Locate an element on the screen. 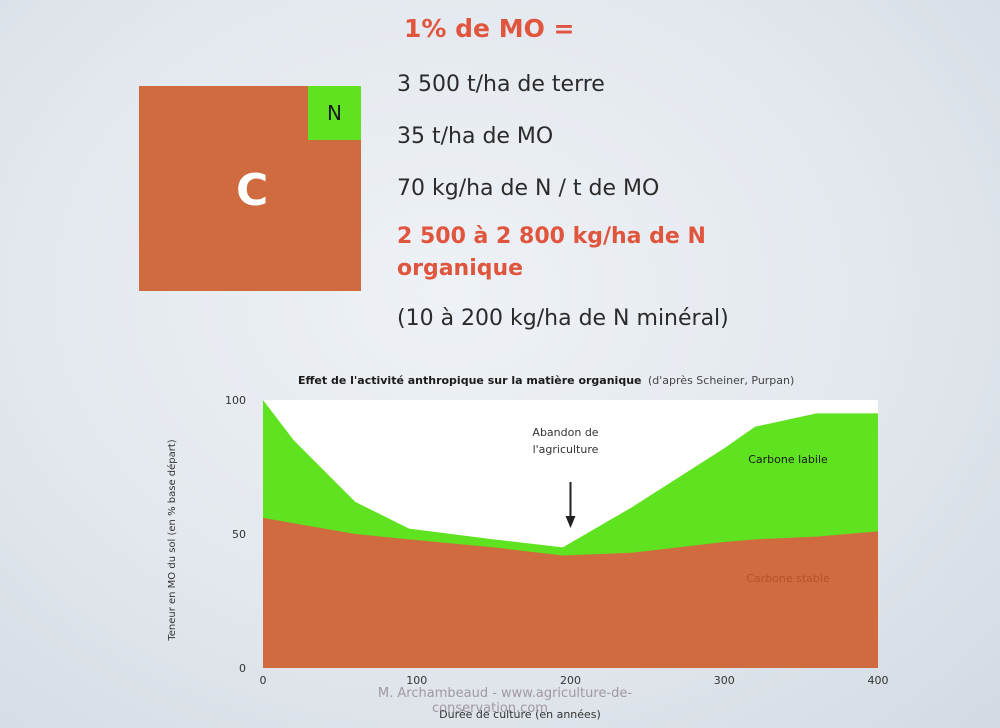 The height and width of the screenshot is (728, 1000). y-tick-label: 50 is located at coordinates (239, 534).